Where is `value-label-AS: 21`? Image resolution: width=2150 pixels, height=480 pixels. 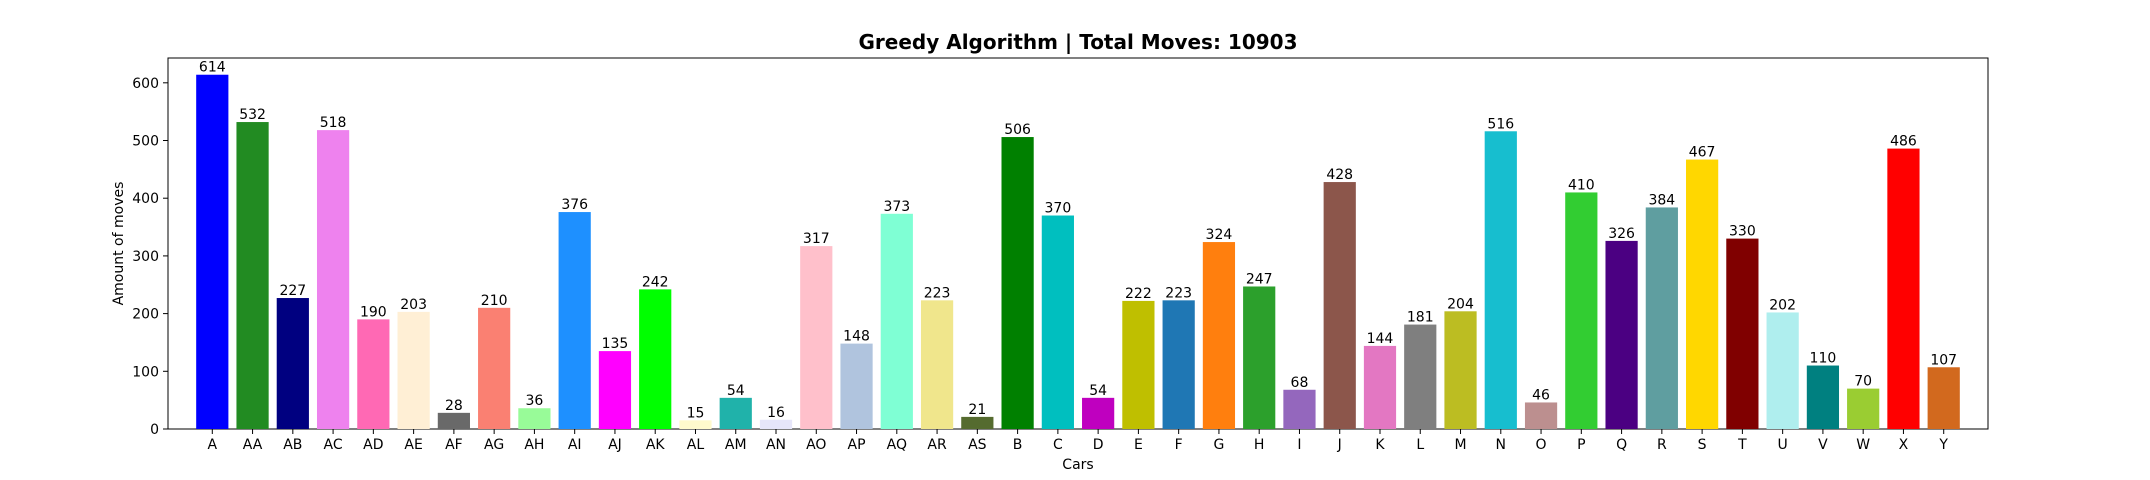
value-label-AS: 21 is located at coordinates (977, 410).